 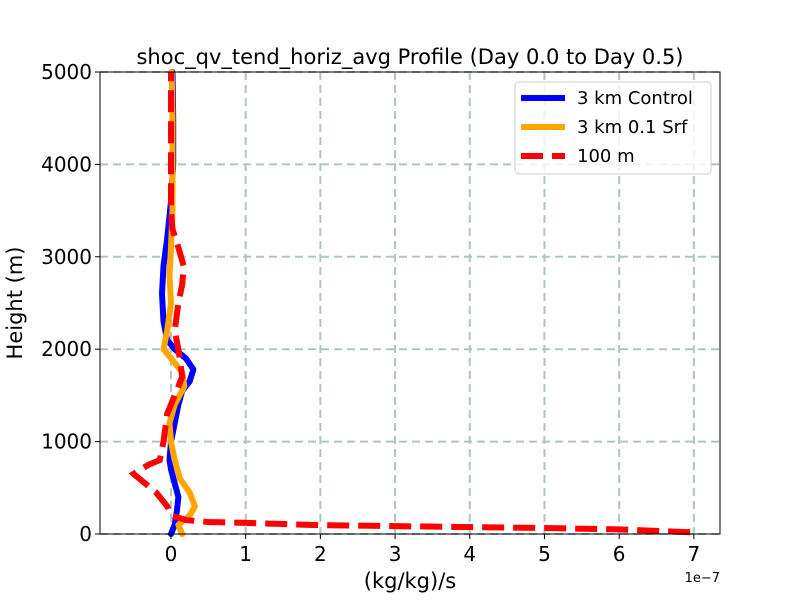 What do you see at coordinates (245, 554) in the screenshot?
I see `x-tick-label: 1` at bounding box center [245, 554].